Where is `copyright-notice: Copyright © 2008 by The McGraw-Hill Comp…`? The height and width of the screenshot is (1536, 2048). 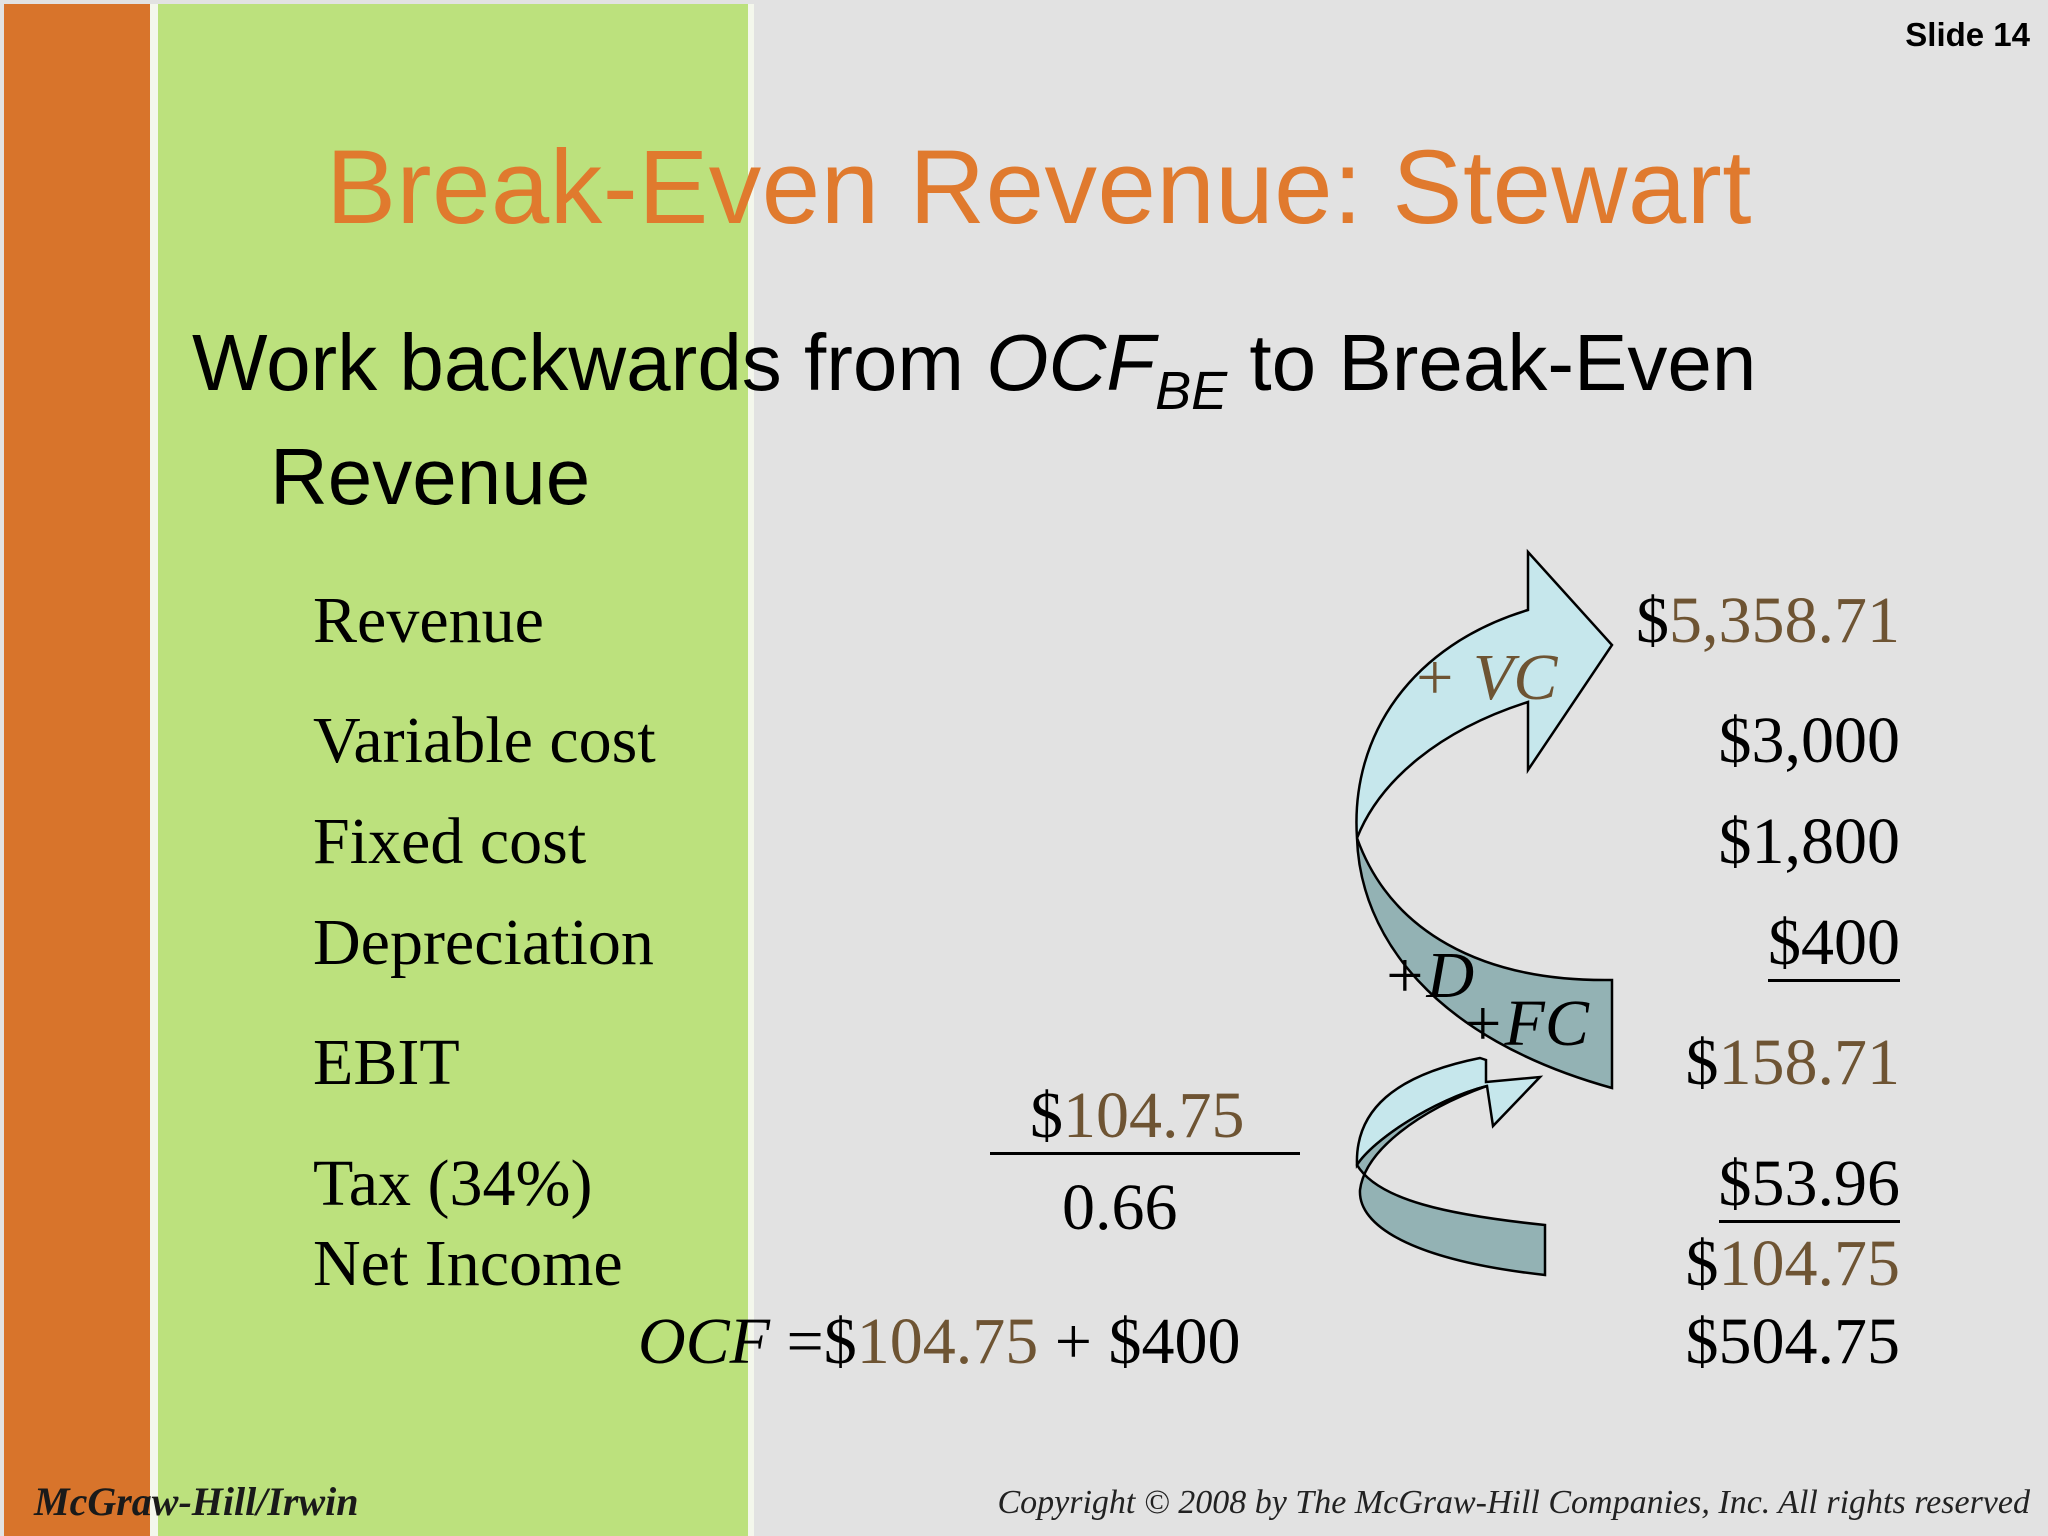 copyright-notice: Copyright © 2008 by The McGraw-Hill Comp… is located at coordinates (1513, 1502).